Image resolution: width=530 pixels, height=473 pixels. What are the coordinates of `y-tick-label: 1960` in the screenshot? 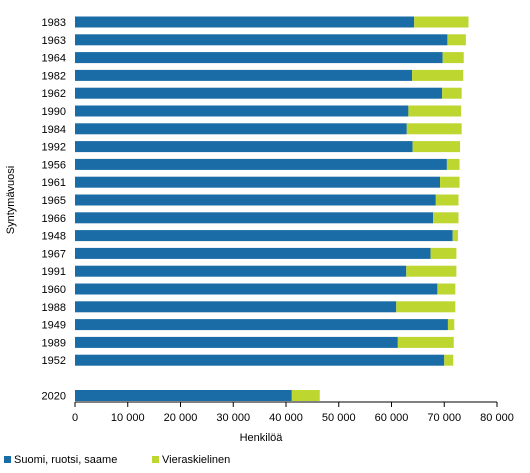 It's located at (54, 290).